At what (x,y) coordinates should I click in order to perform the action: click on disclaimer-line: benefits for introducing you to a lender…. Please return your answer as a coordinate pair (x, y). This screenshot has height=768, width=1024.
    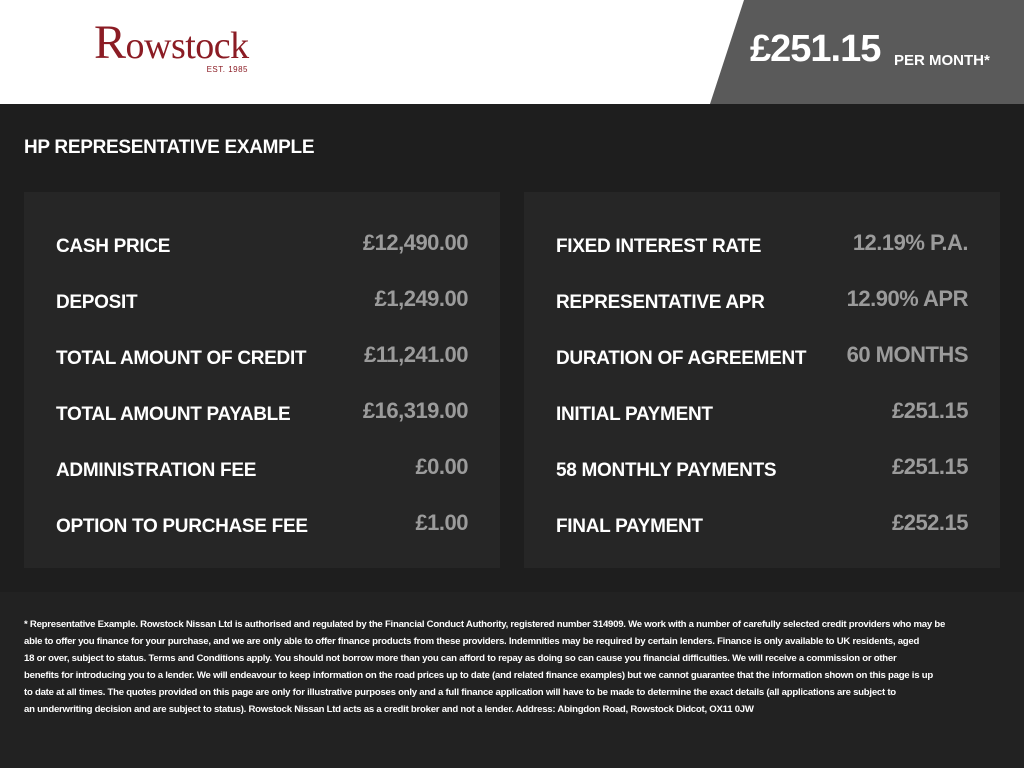
    Looking at the image, I should click on (478, 675).